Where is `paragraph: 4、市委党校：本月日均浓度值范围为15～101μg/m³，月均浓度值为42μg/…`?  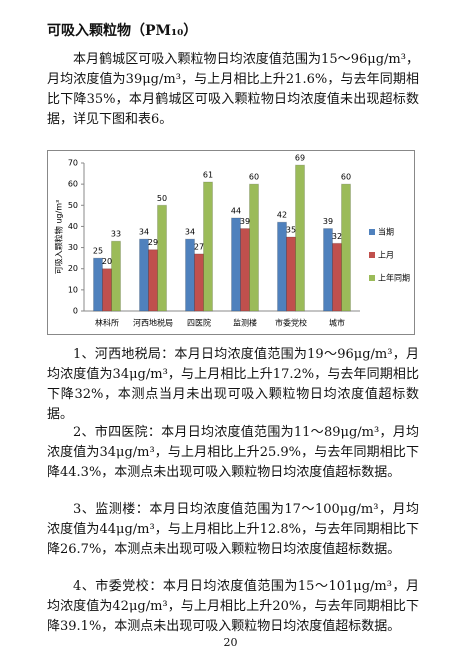 paragraph: 4、市委党校：本月日均浓度值范围为15～101μg/m³，月均浓度值为42μg/… is located at coordinates (233, 606).